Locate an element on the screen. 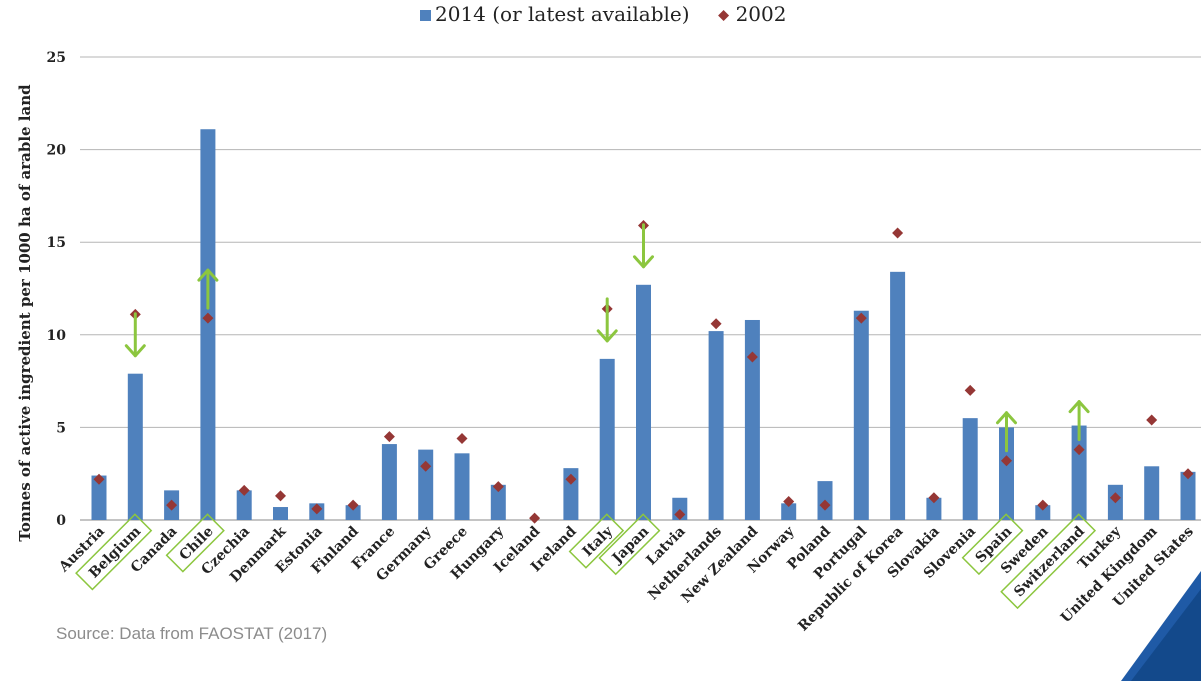 This screenshot has height=681, width=1201. bar-italy is located at coordinates (607, 439).